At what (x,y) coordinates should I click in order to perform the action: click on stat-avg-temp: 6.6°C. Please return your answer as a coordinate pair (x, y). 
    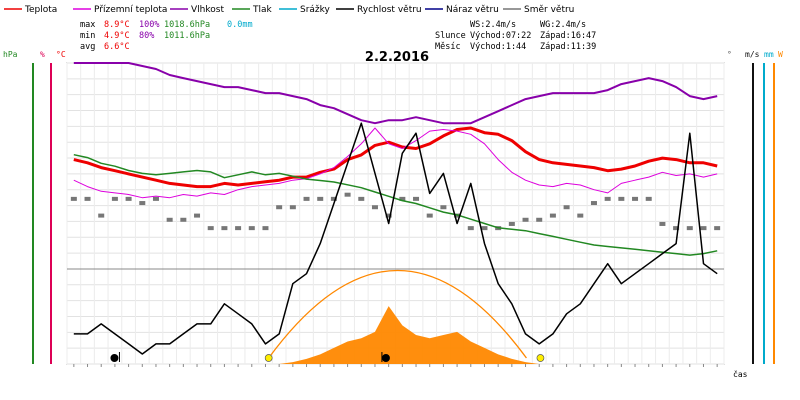
    Looking at the image, I should click on (117, 47).